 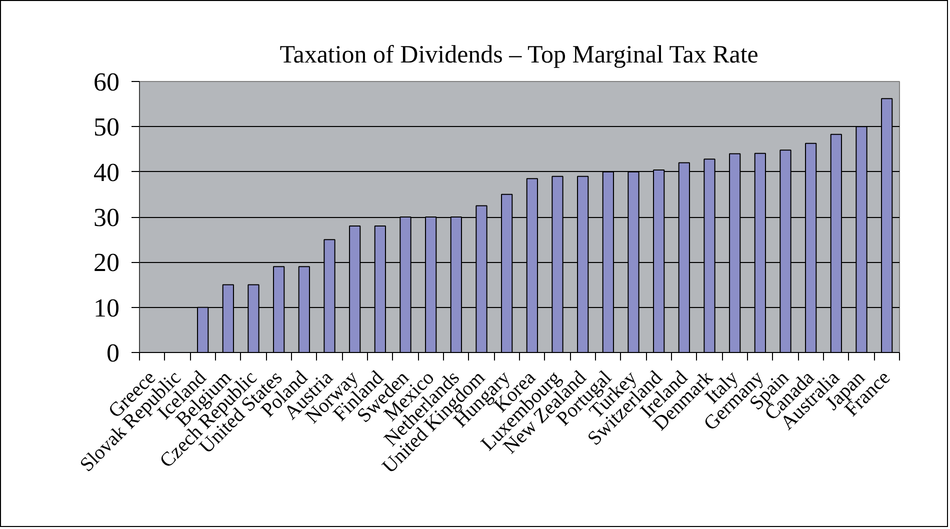 I want to click on y-tick-label: 50, so click(x=107, y=127).